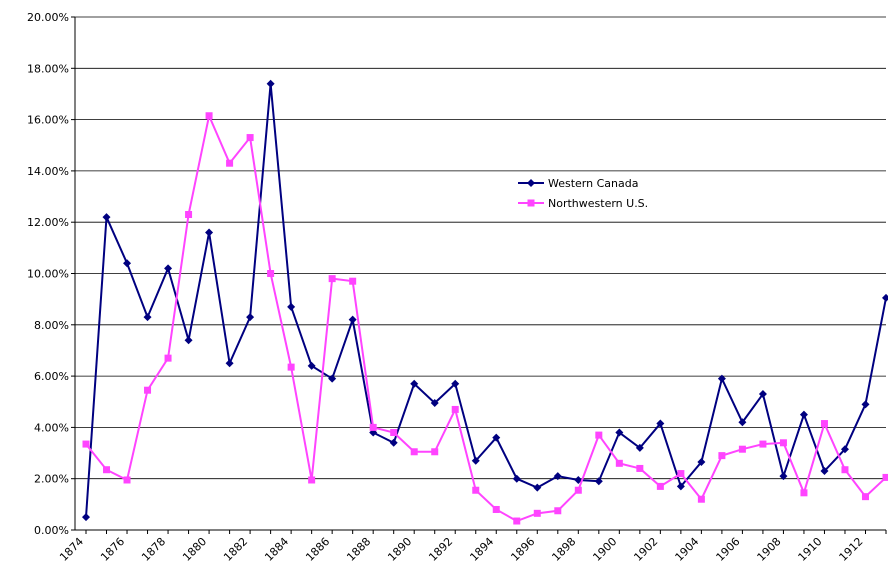  What do you see at coordinates (851, 549) in the screenshot?
I see `x-tick-label: 1912` at bounding box center [851, 549].